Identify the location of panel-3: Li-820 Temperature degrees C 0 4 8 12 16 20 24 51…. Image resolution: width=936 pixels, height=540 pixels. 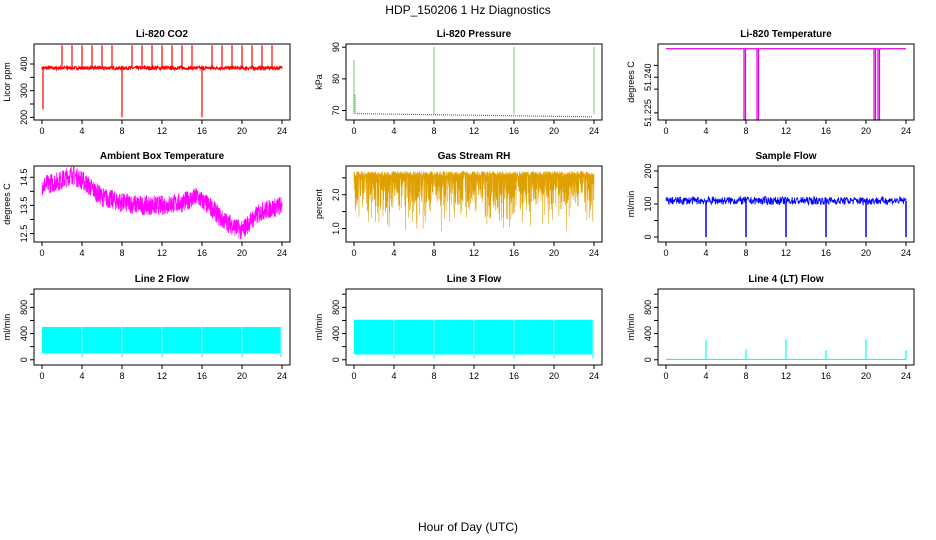
(770, 82).